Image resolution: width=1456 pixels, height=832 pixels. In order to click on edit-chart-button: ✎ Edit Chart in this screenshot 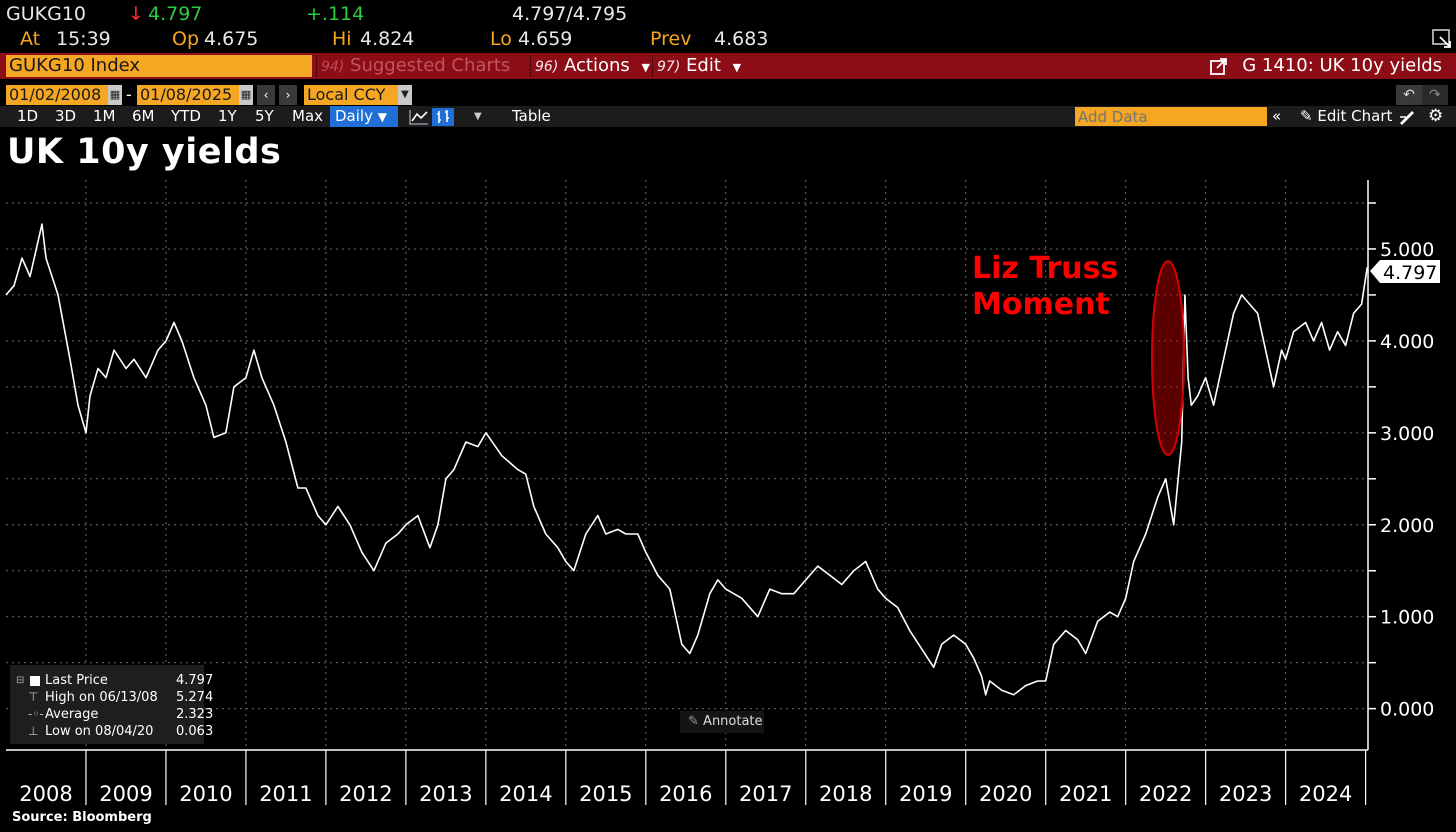, I will do `click(1346, 116)`.